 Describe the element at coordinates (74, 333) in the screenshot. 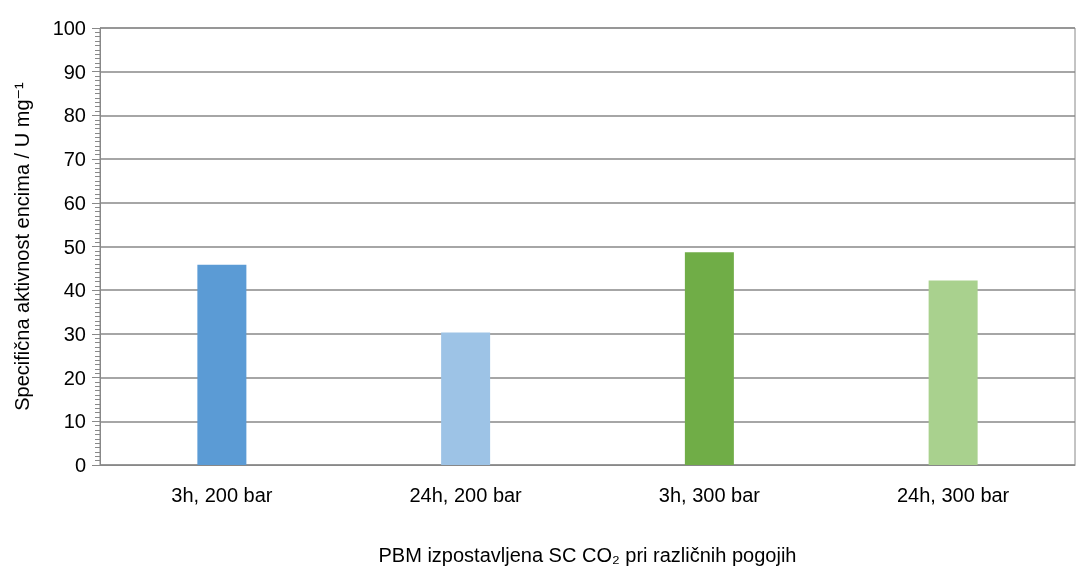

I see `y-tick-label: 30` at that location.